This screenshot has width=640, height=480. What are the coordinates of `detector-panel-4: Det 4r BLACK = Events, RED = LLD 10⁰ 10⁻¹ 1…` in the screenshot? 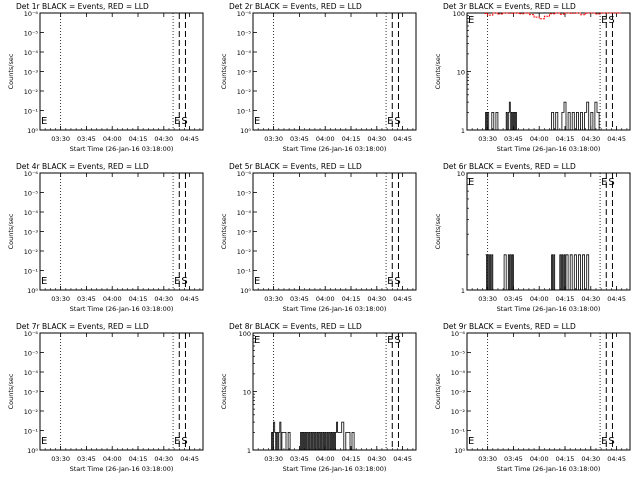 It's located at (106, 240).